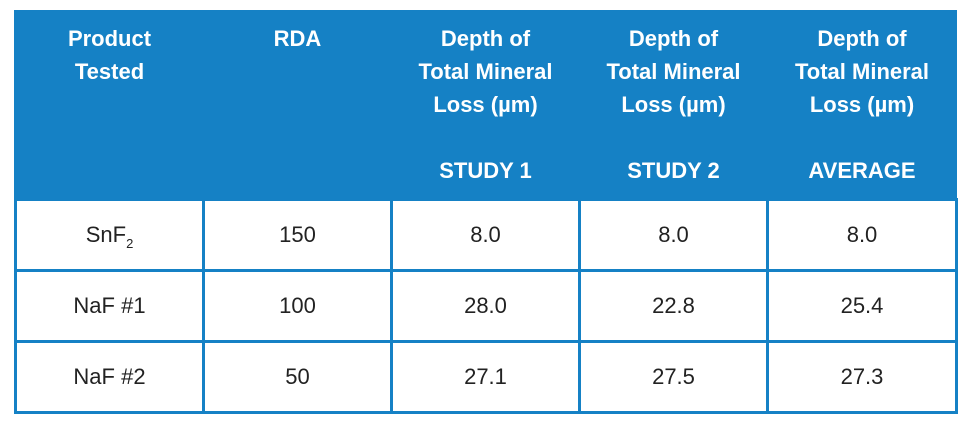 The image size is (968, 429). What do you see at coordinates (109, 104) in the screenshot?
I see `header-product-tested: Product Tested` at bounding box center [109, 104].